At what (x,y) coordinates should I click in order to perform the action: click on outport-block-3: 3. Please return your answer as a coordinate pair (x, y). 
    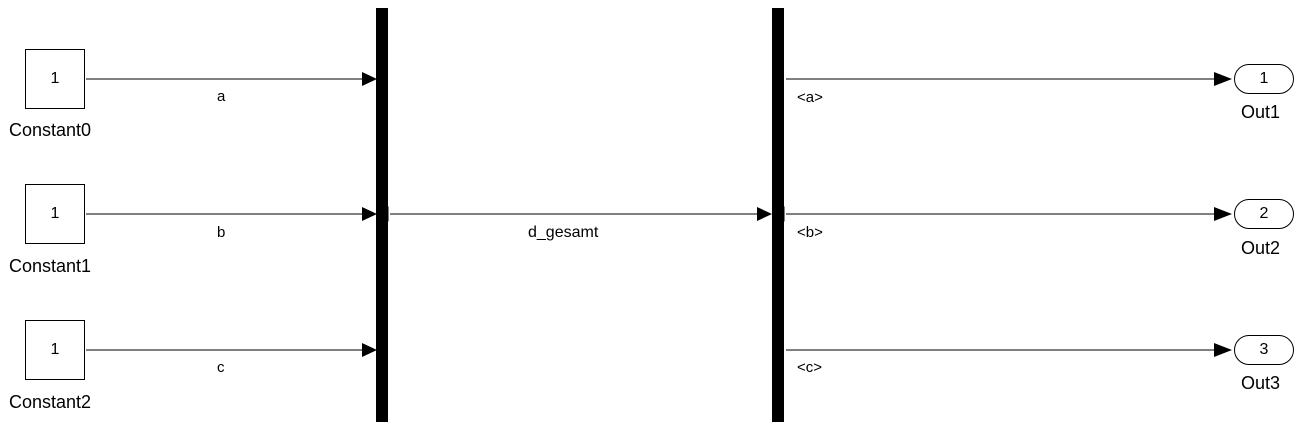
    Looking at the image, I should click on (1264, 350).